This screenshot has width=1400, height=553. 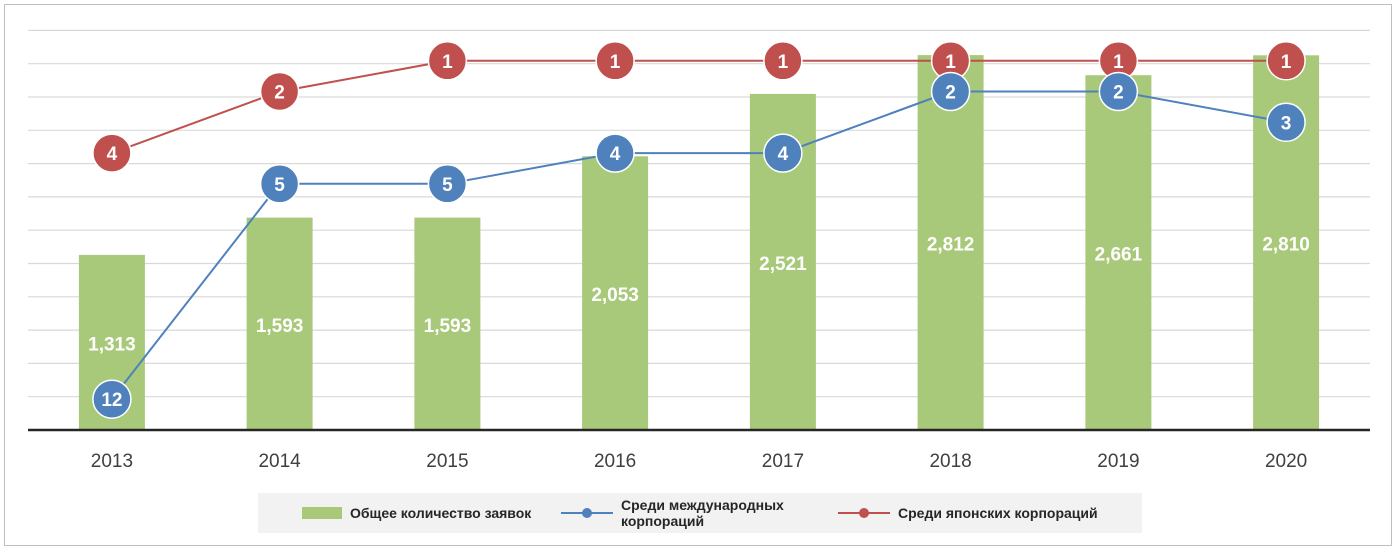 I want to click on point-international-2016, so click(x=615, y=153).